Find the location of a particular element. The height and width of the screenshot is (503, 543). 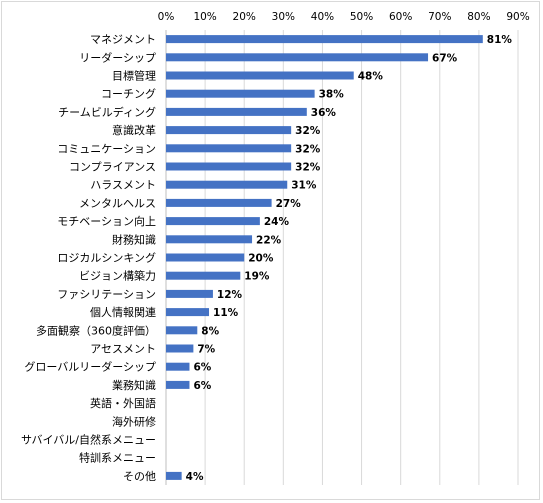

data-label-10: 24% is located at coordinates (277, 222).